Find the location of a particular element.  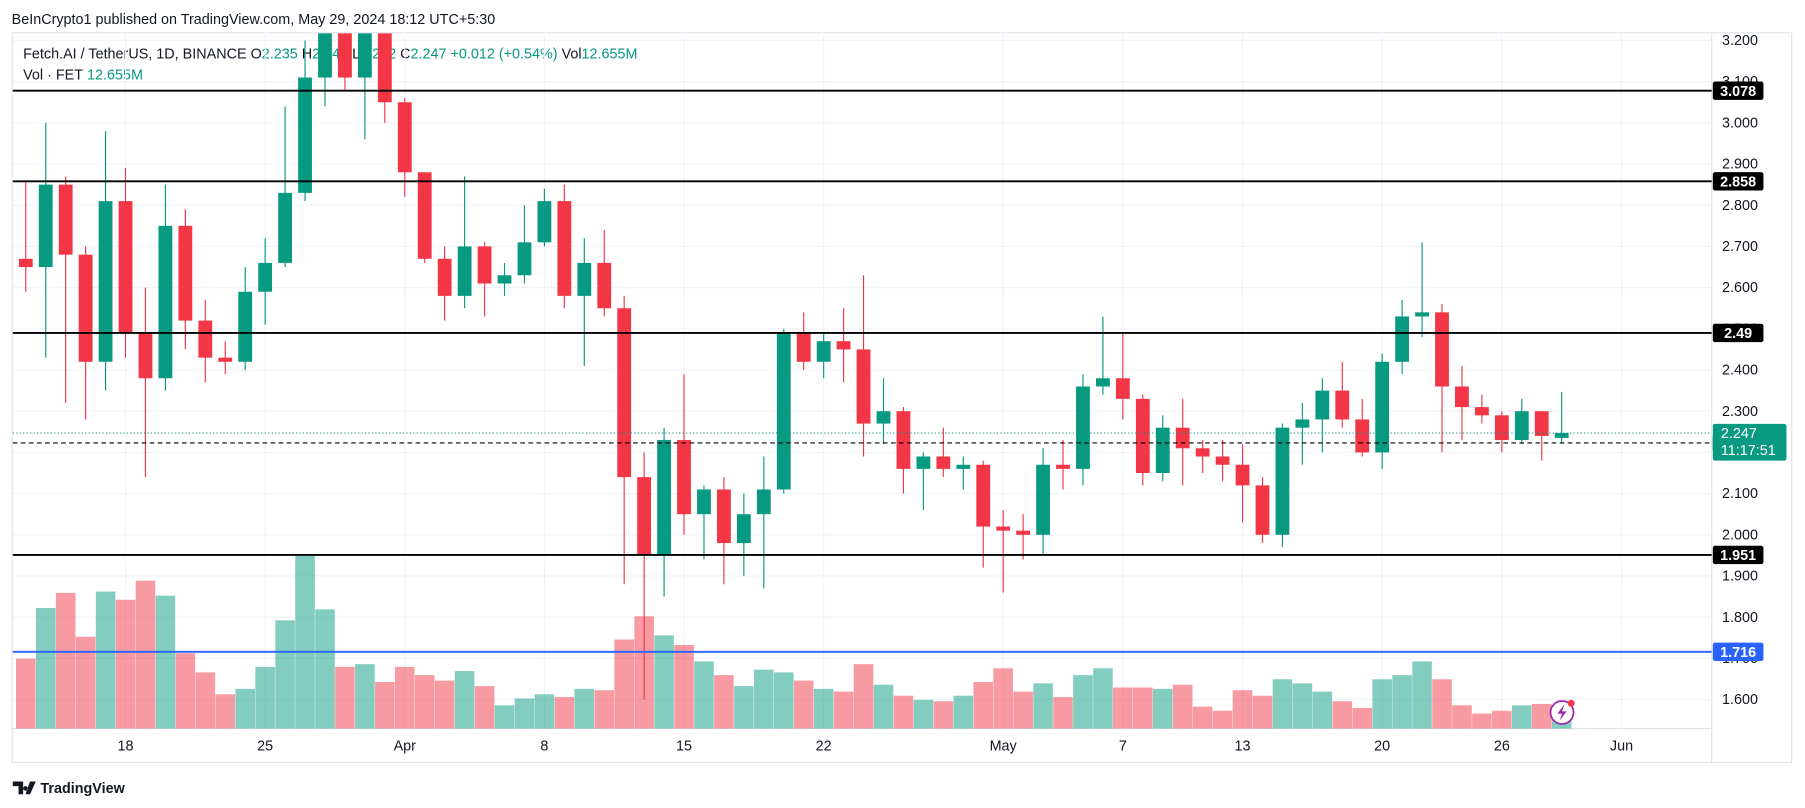

x-tick-label: 22 is located at coordinates (824, 746).